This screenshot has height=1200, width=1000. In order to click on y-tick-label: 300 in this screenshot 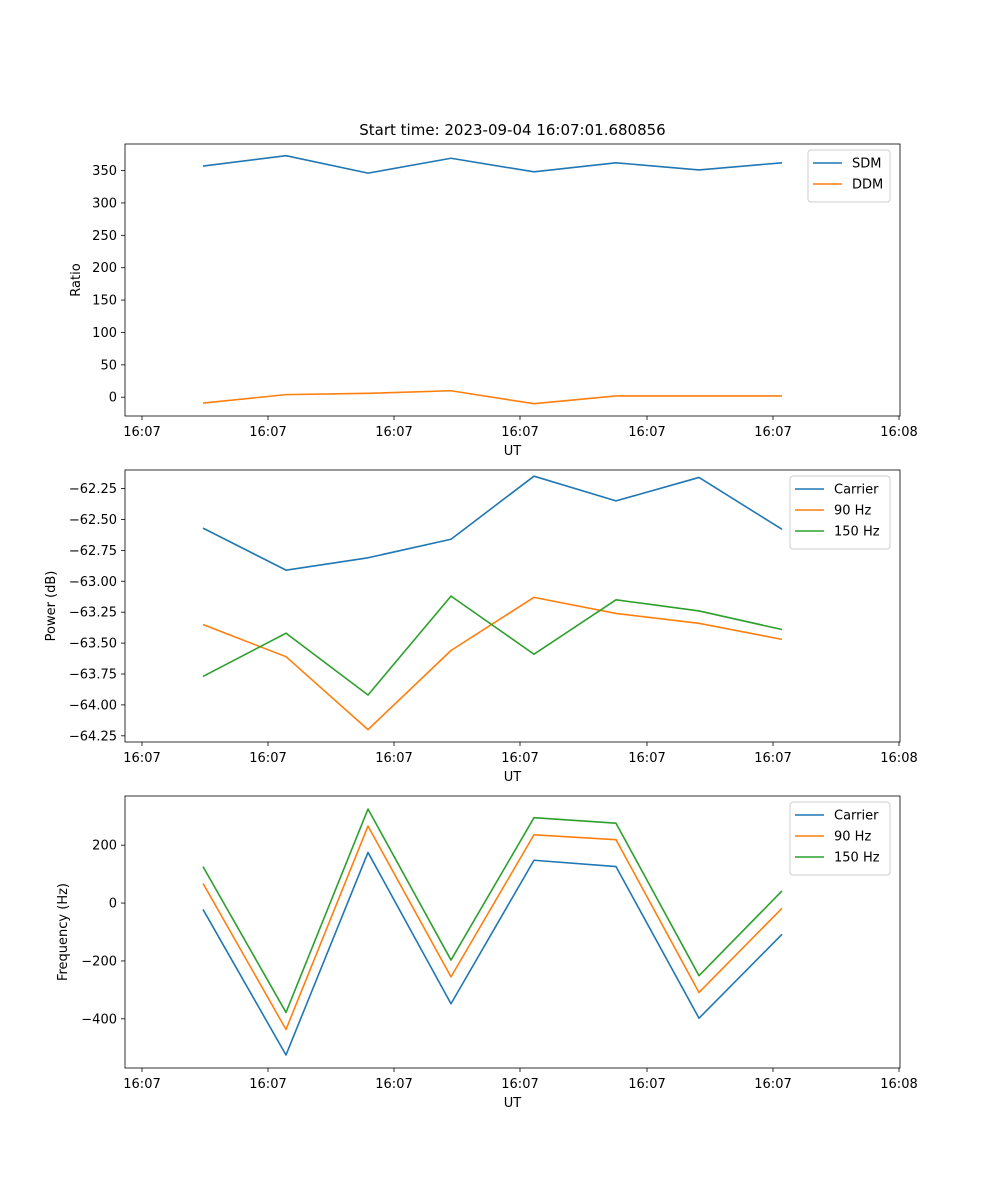, I will do `click(104, 203)`.